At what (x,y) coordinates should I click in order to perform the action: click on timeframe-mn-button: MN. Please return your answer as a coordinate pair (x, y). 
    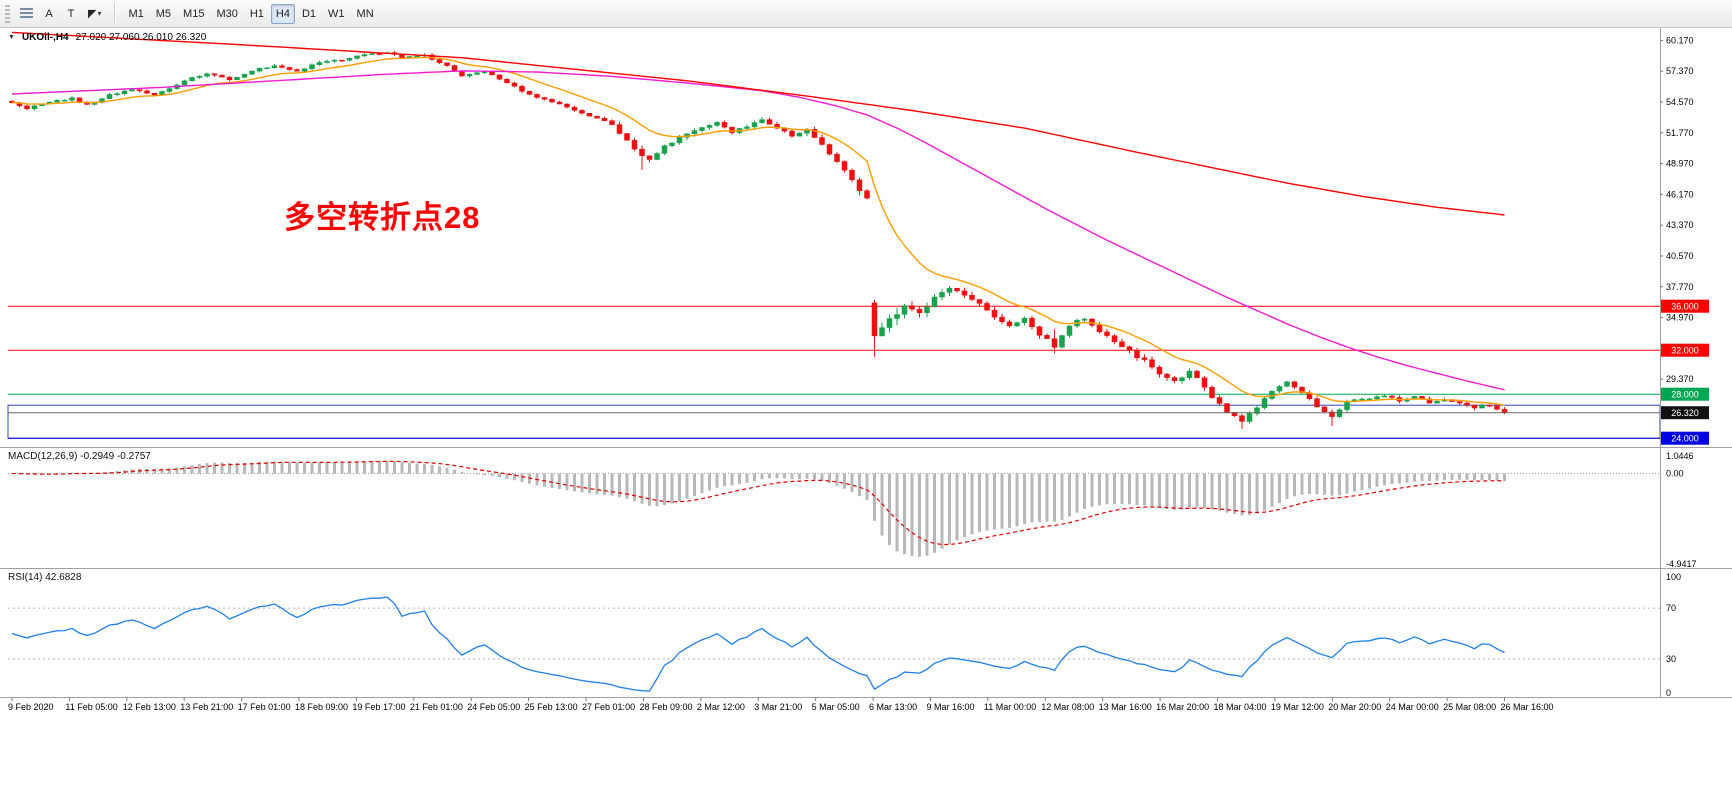
    Looking at the image, I should click on (365, 14).